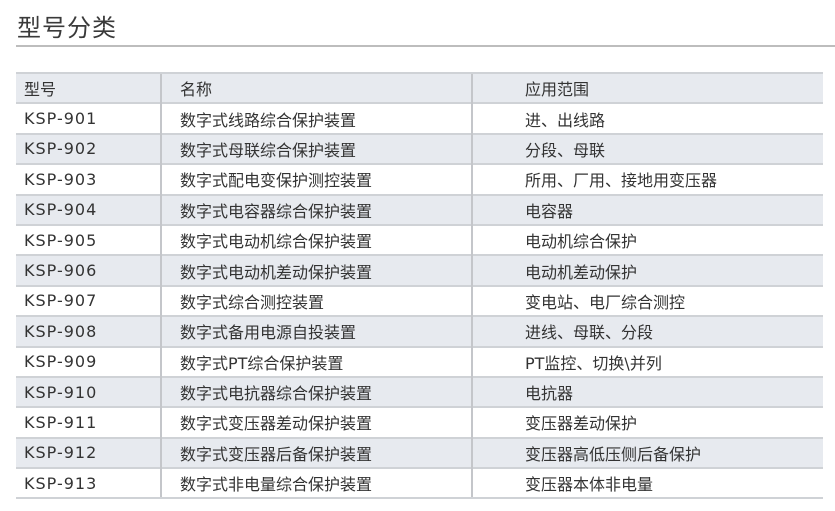 The image size is (835, 511). What do you see at coordinates (647, 422) in the screenshot?
I see `cell-application: 变压器差动保护` at bounding box center [647, 422].